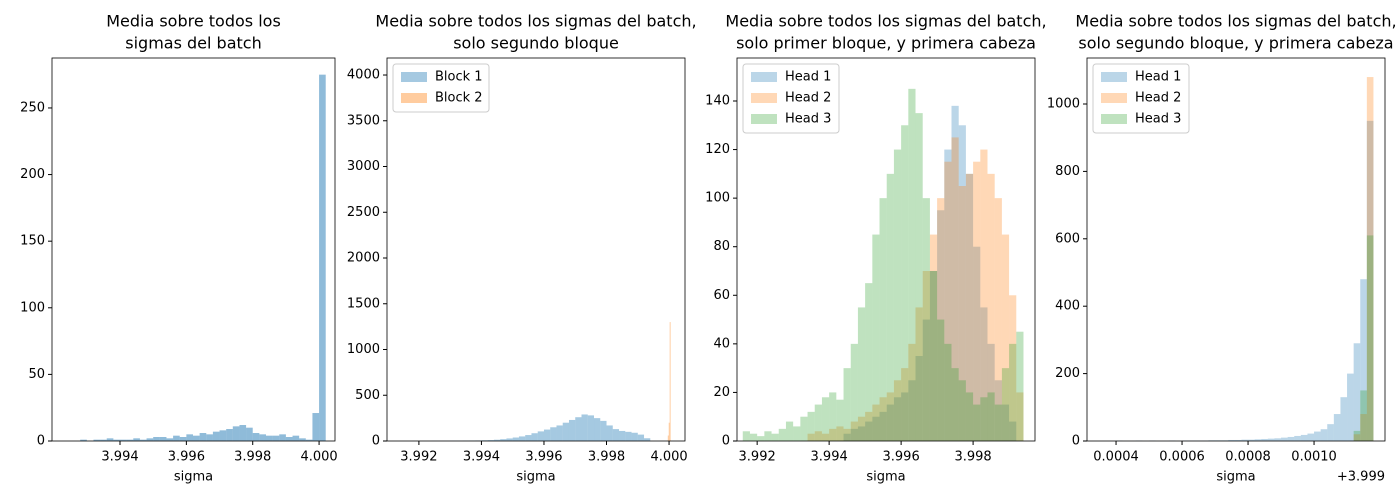  Describe the element at coordinates (363, 75) in the screenshot. I see `y-tick-label: 4000` at that location.